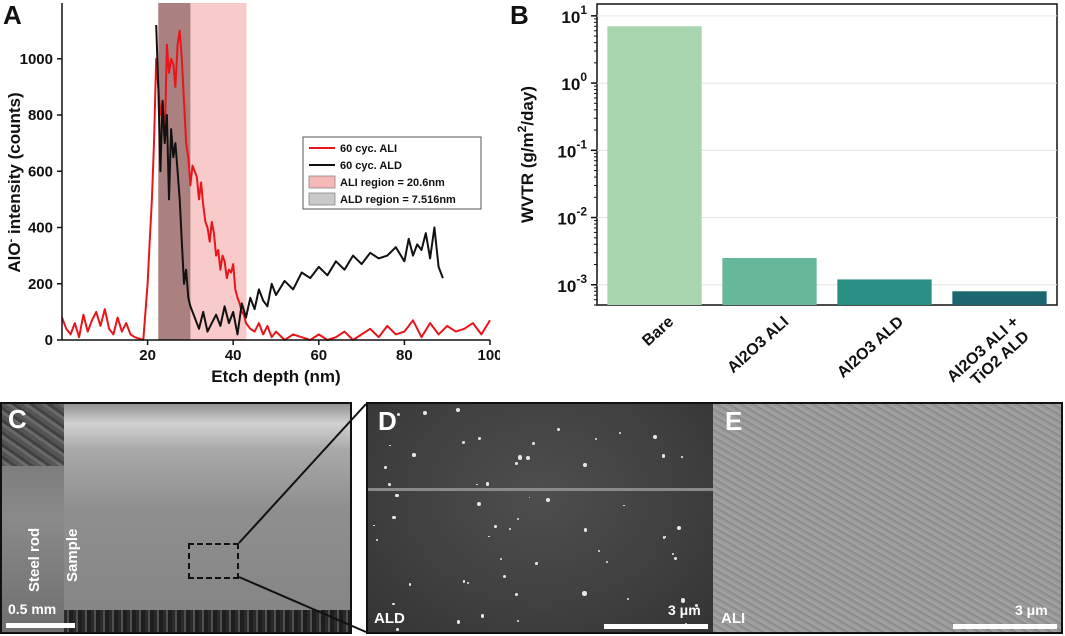  I want to click on y-tick-label: 0, so click(49, 340).